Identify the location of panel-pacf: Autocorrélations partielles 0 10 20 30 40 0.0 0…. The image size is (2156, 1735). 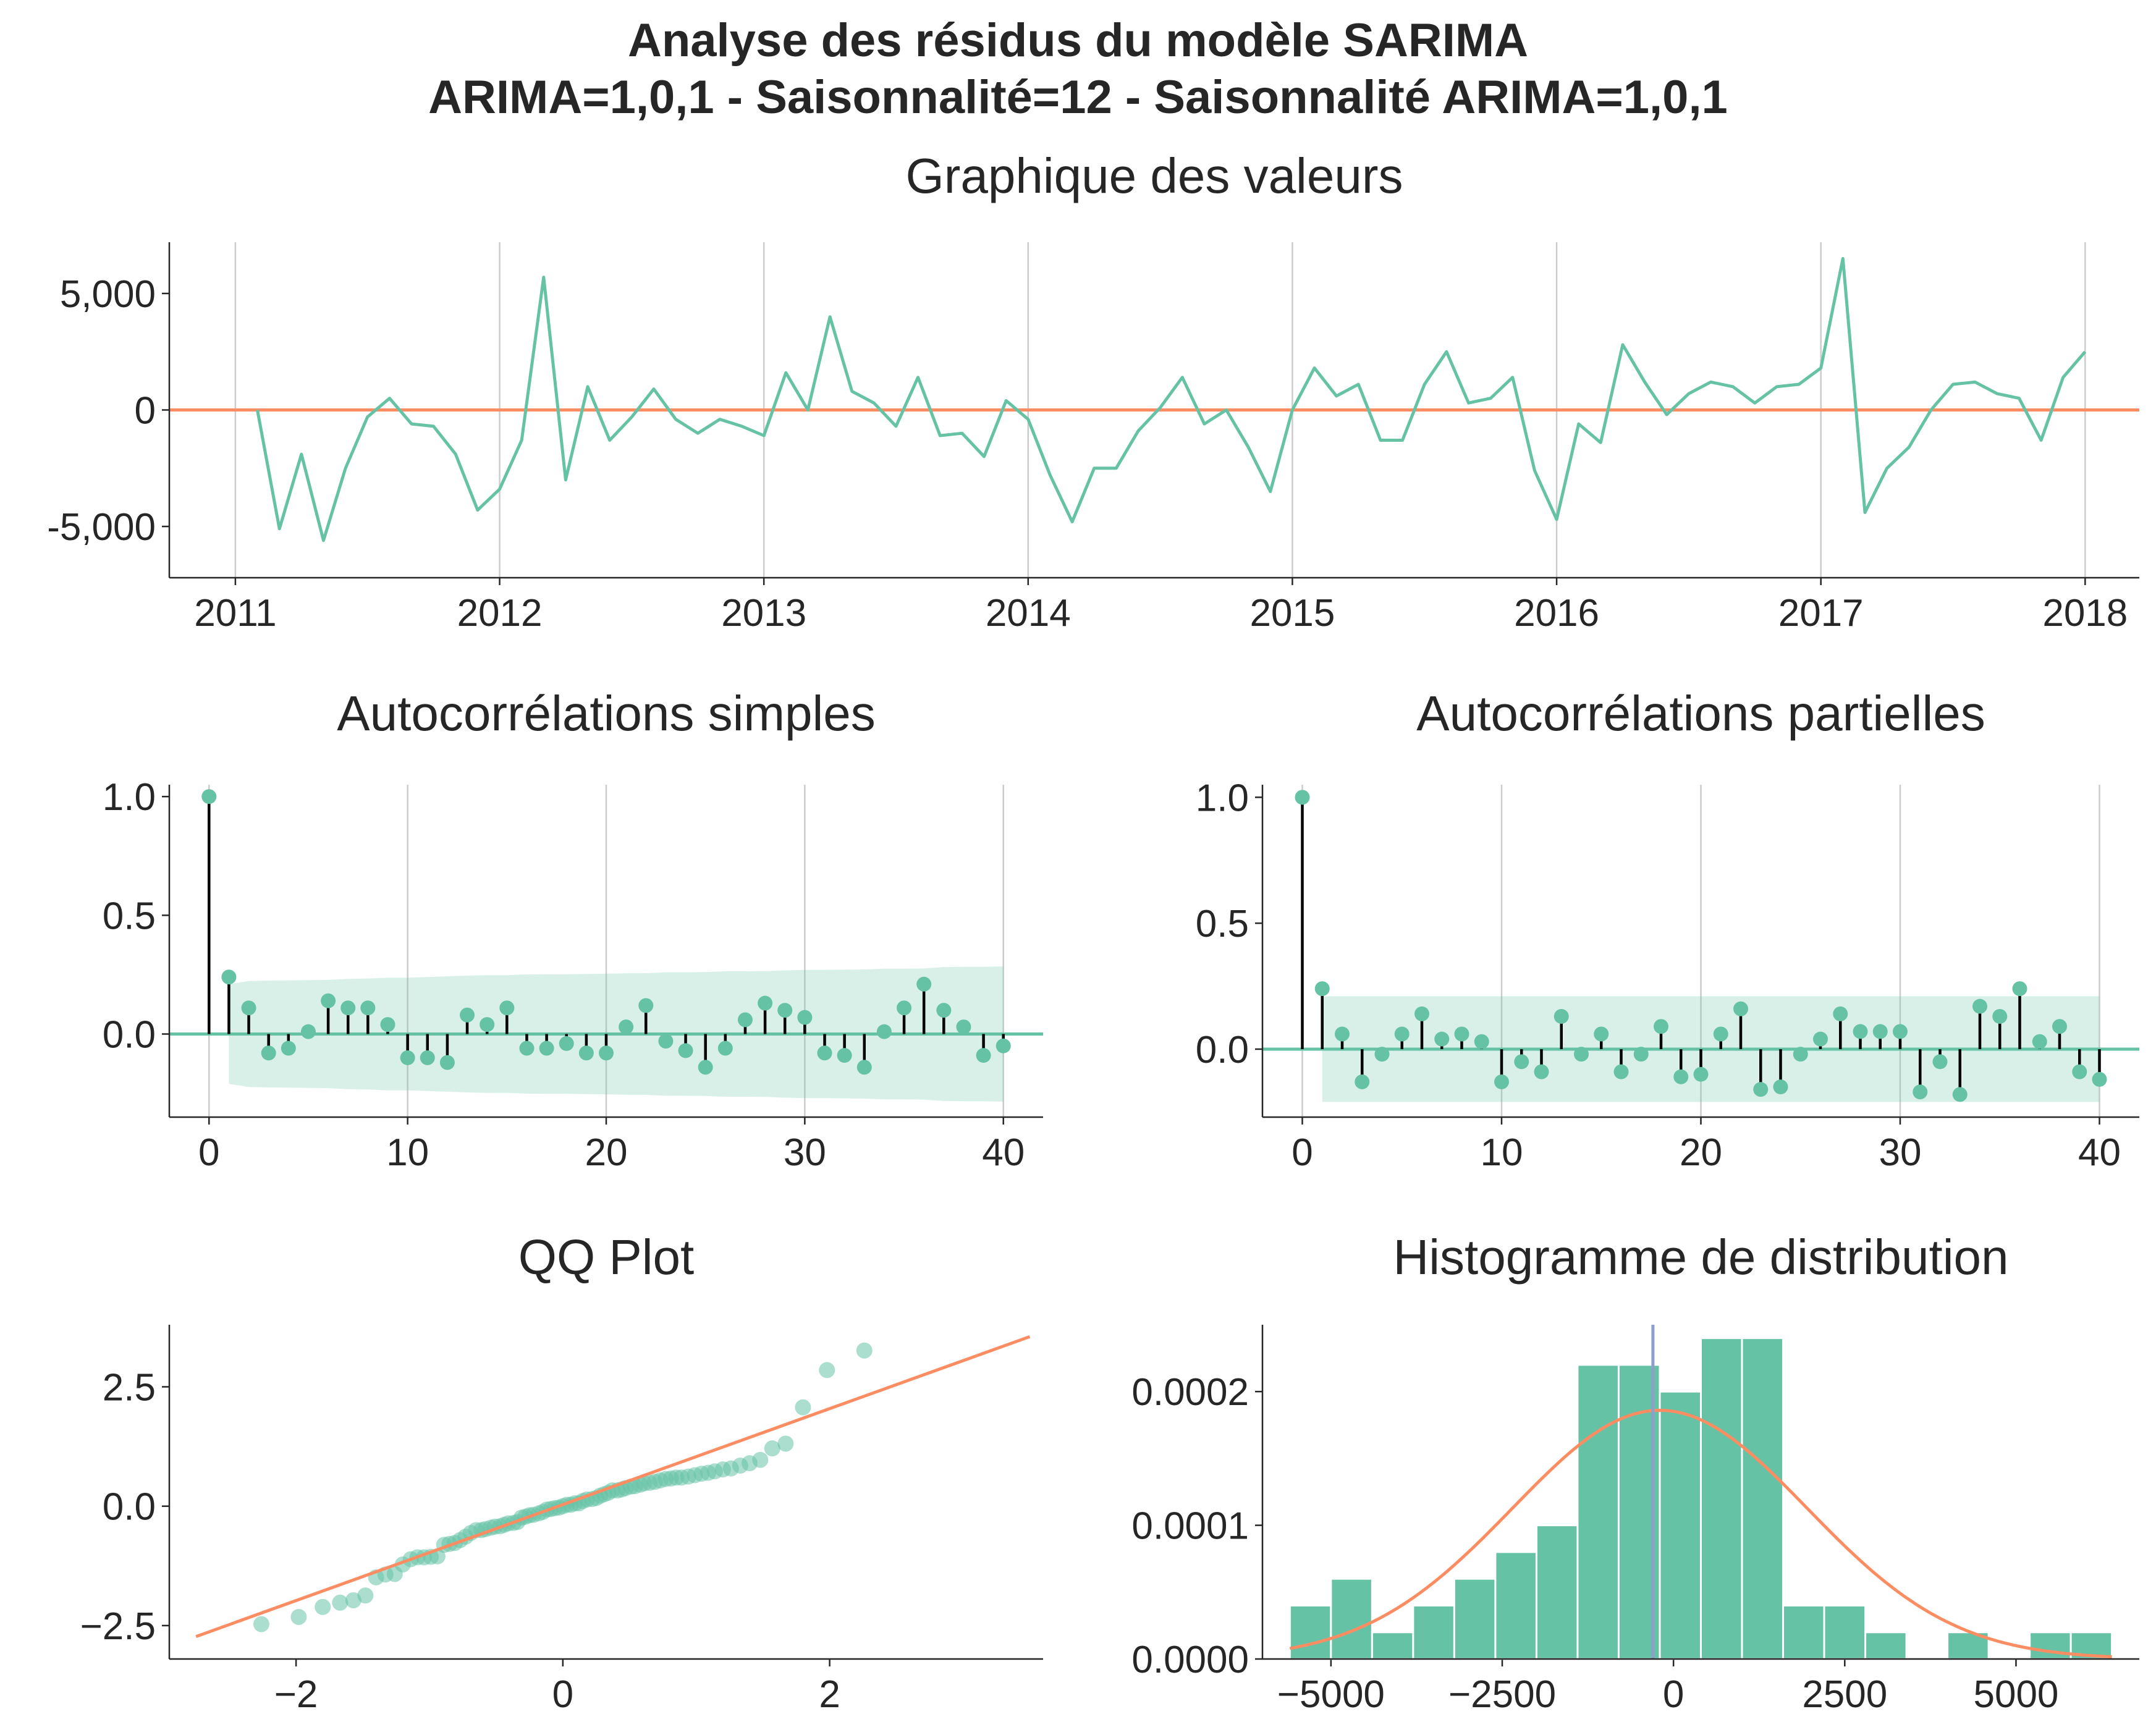
(1667, 930).